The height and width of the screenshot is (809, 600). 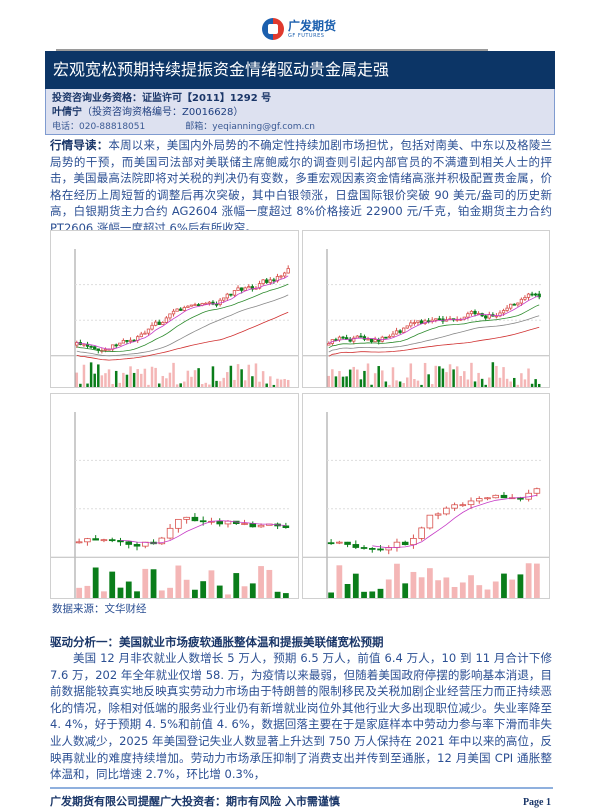 What do you see at coordinates (99, 127) in the screenshot?
I see `phone: 电话：020-88818051` at bounding box center [99, 127].